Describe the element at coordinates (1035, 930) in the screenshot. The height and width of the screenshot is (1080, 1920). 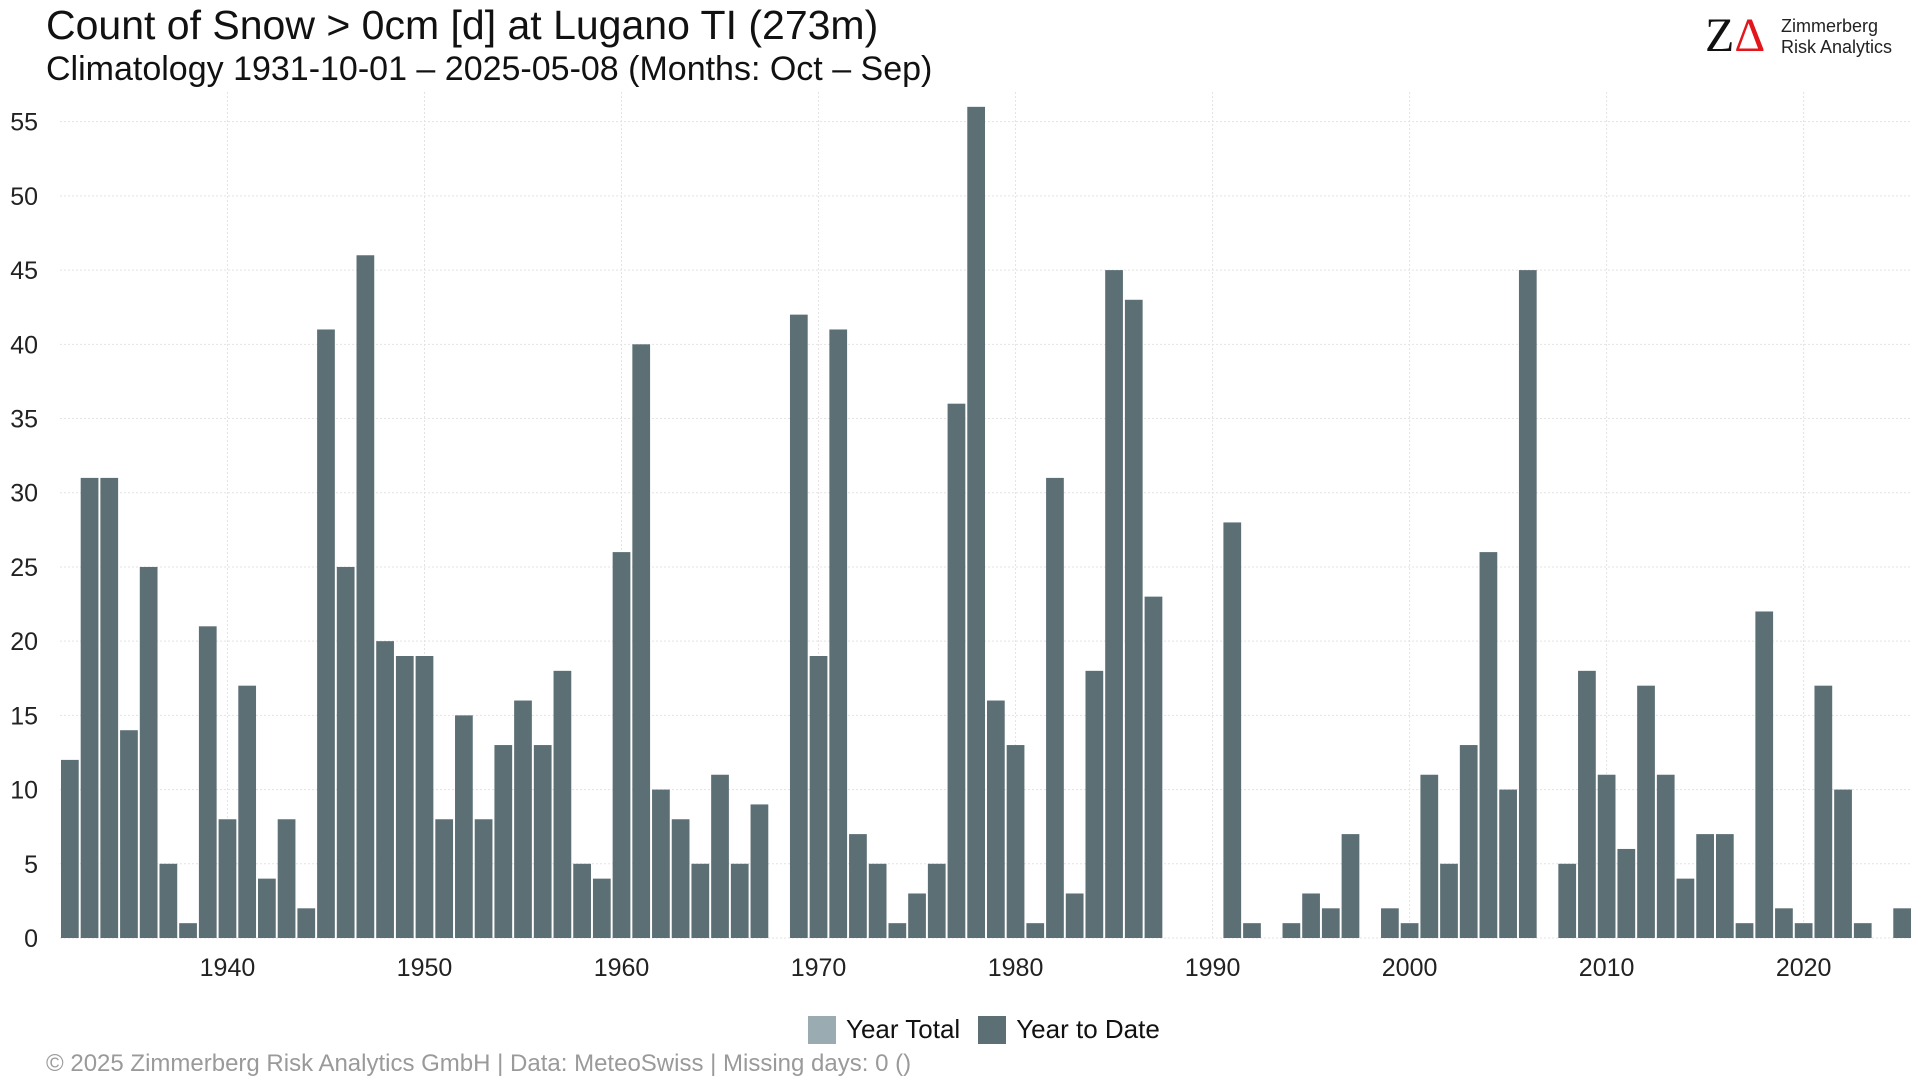
I see `bar-1981` at that location.